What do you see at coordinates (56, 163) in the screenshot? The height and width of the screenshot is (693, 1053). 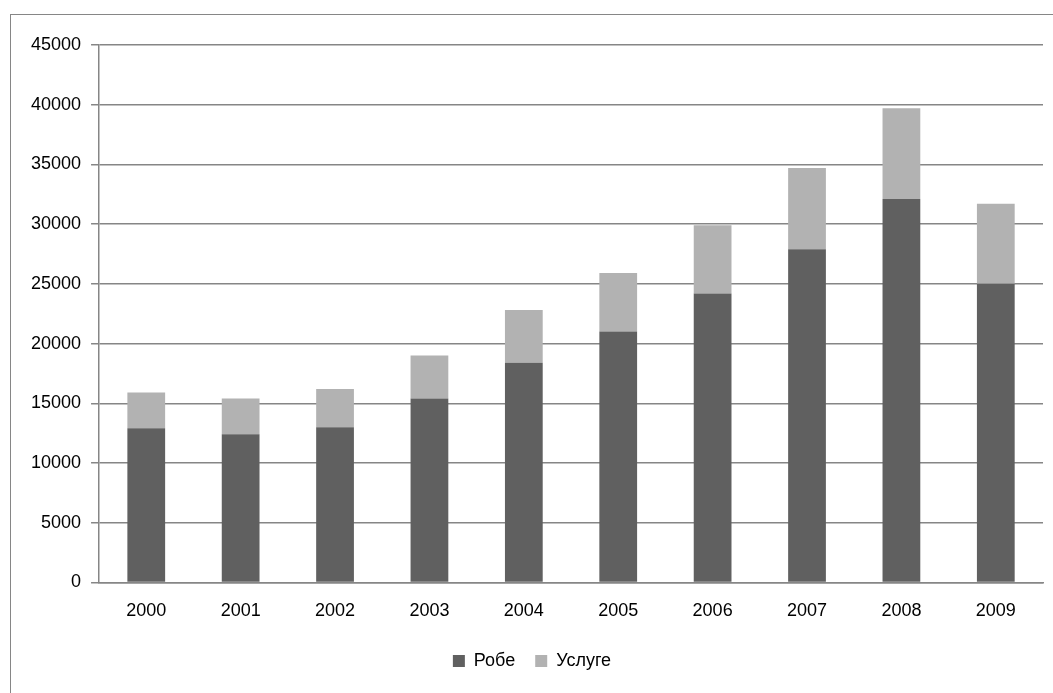 I see `y-tick-label: 35000` at bounding box center [56, 163].